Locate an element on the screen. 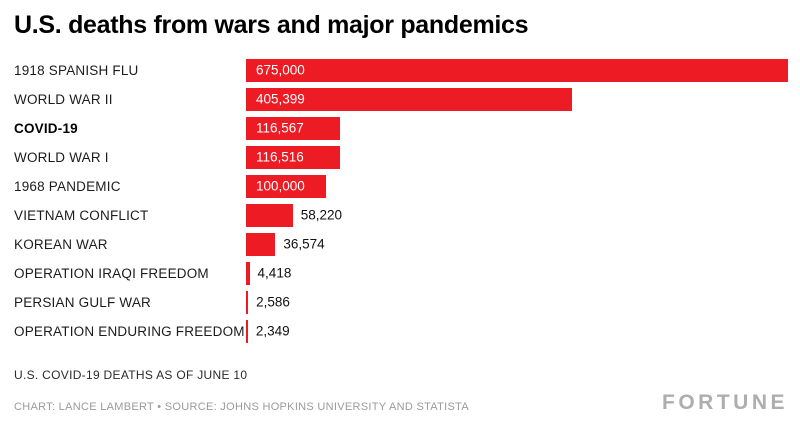 The height and width of the screenshot is (445, 800). chart-row: WORLD WAR I 116,516 is located at coordinates (401, 157).